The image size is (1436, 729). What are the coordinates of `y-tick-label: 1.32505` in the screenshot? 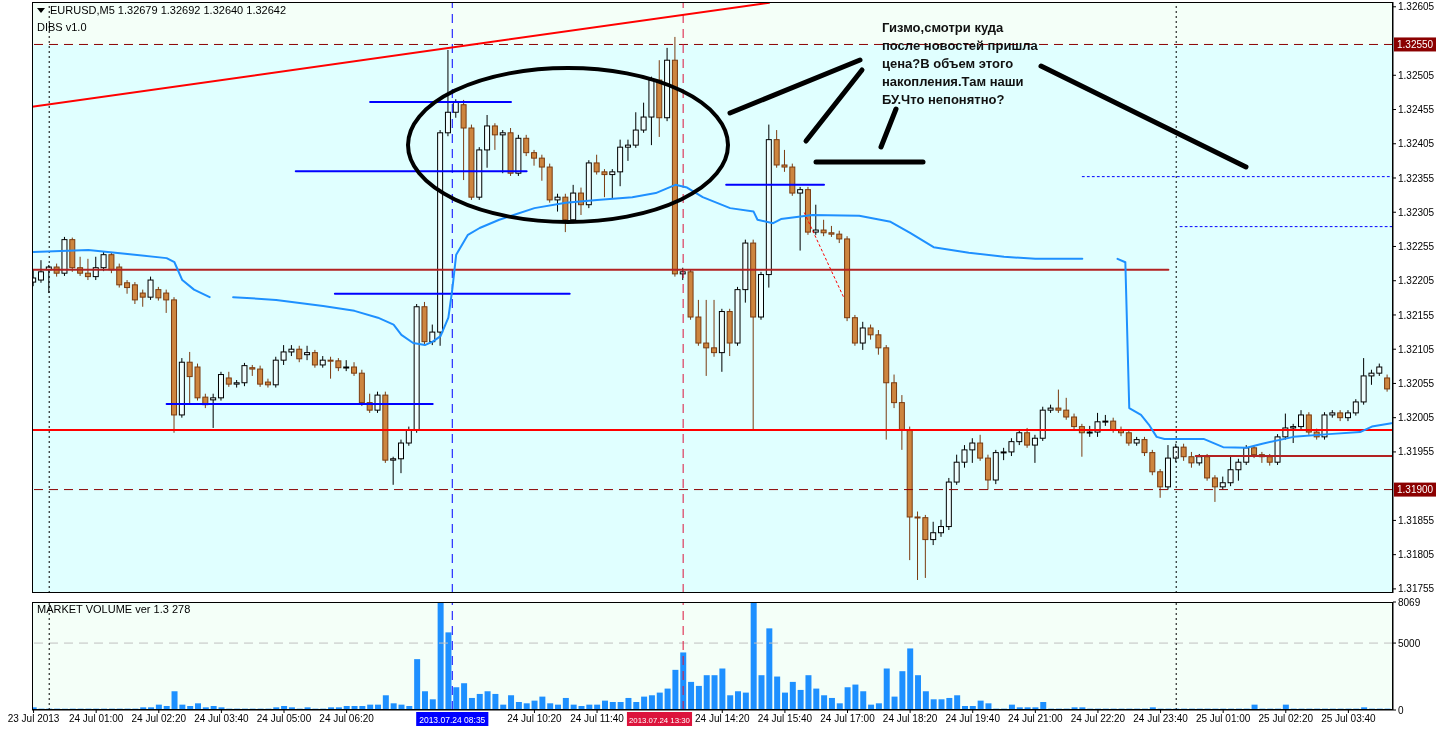 It's located at (1416, 75).